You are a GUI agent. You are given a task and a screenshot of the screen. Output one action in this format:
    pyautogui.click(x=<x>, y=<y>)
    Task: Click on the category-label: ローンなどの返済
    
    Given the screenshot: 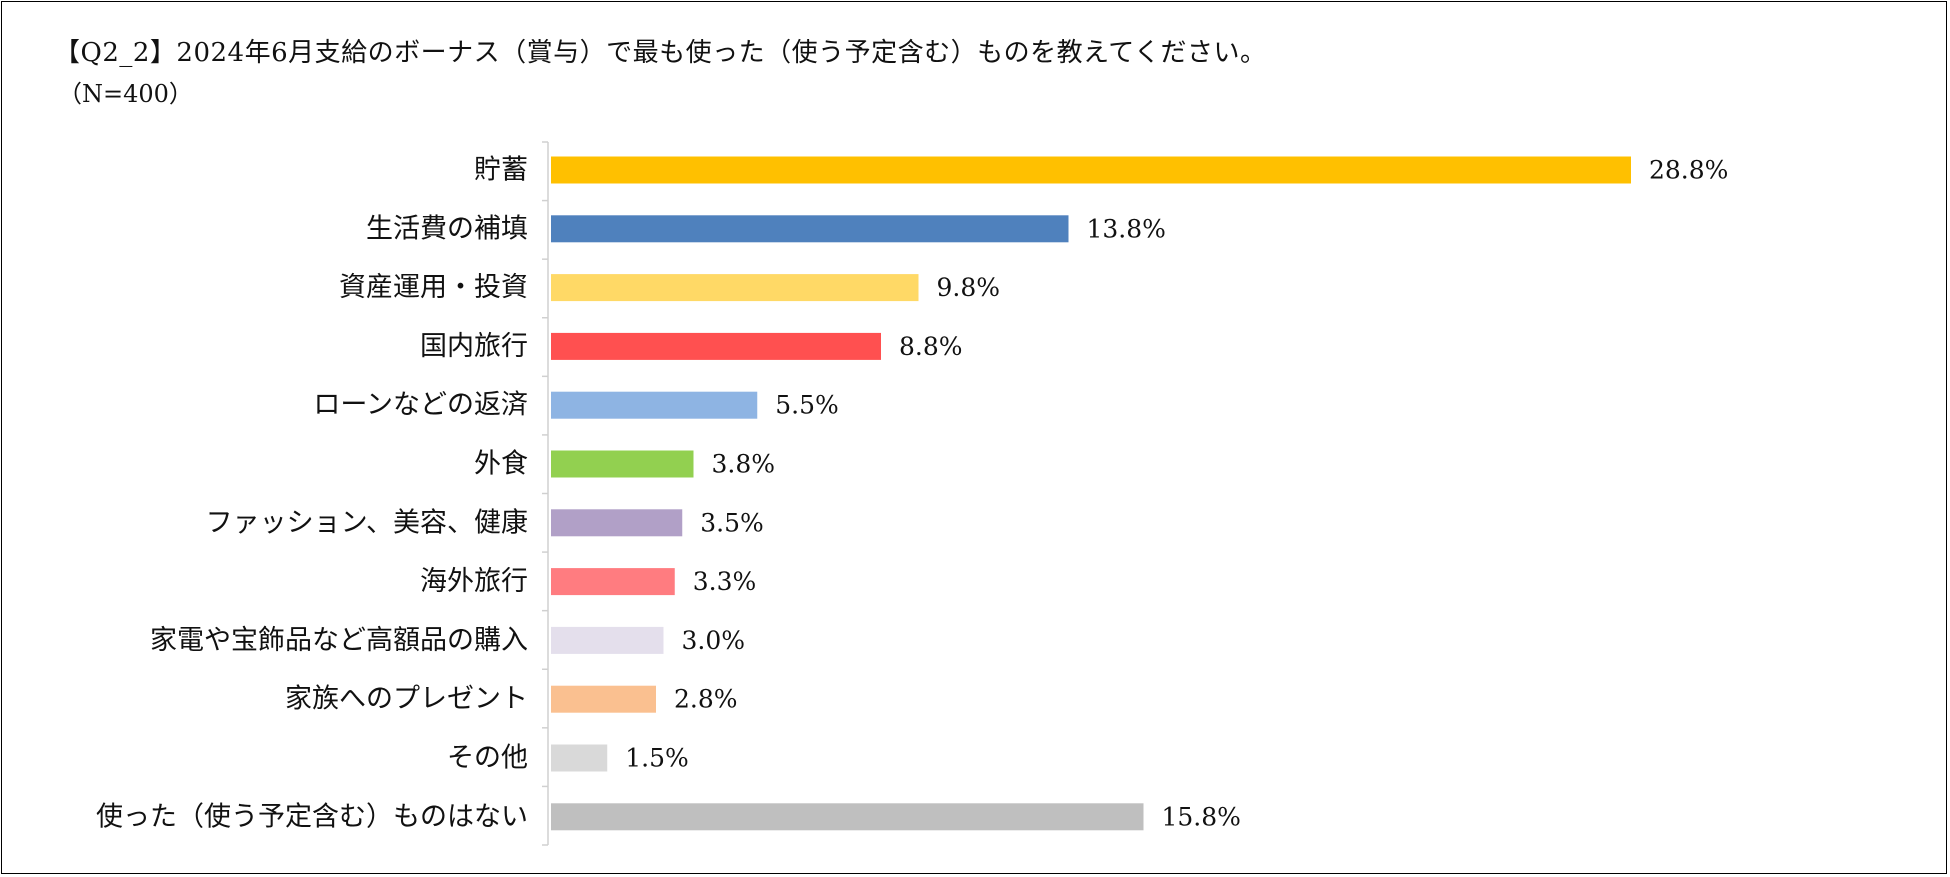 What is the action you would take?
    pyautogui.click(x=420, y=405)
    